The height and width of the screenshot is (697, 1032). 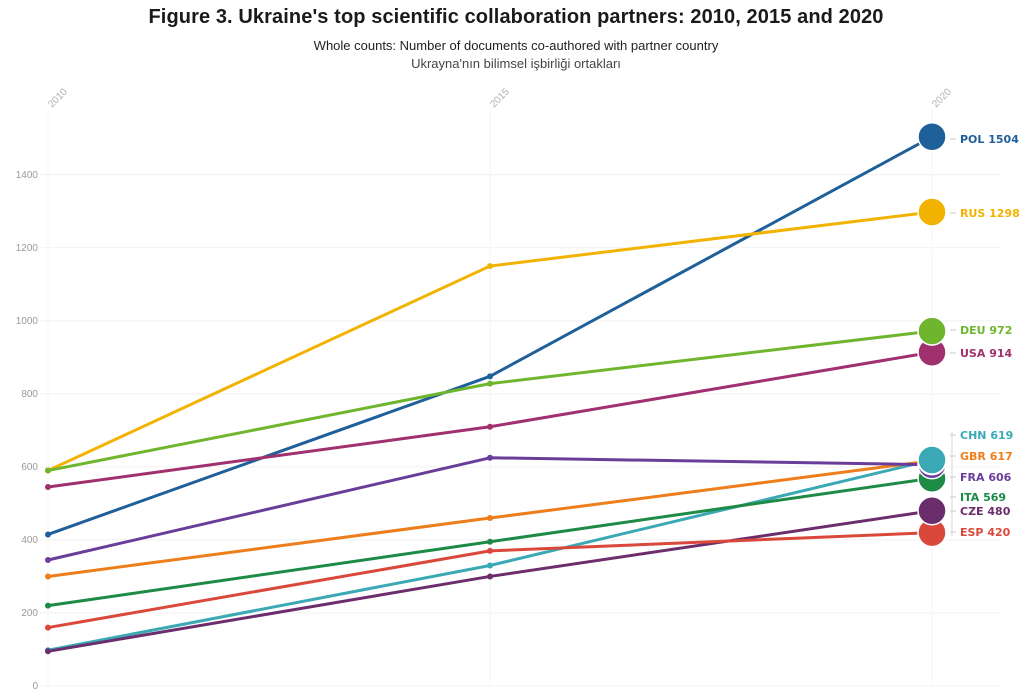 What do you see at coordinates (942, 98) in the screenshot?
I see `x-tick-label: 2020` at bounding box center [942, 98].